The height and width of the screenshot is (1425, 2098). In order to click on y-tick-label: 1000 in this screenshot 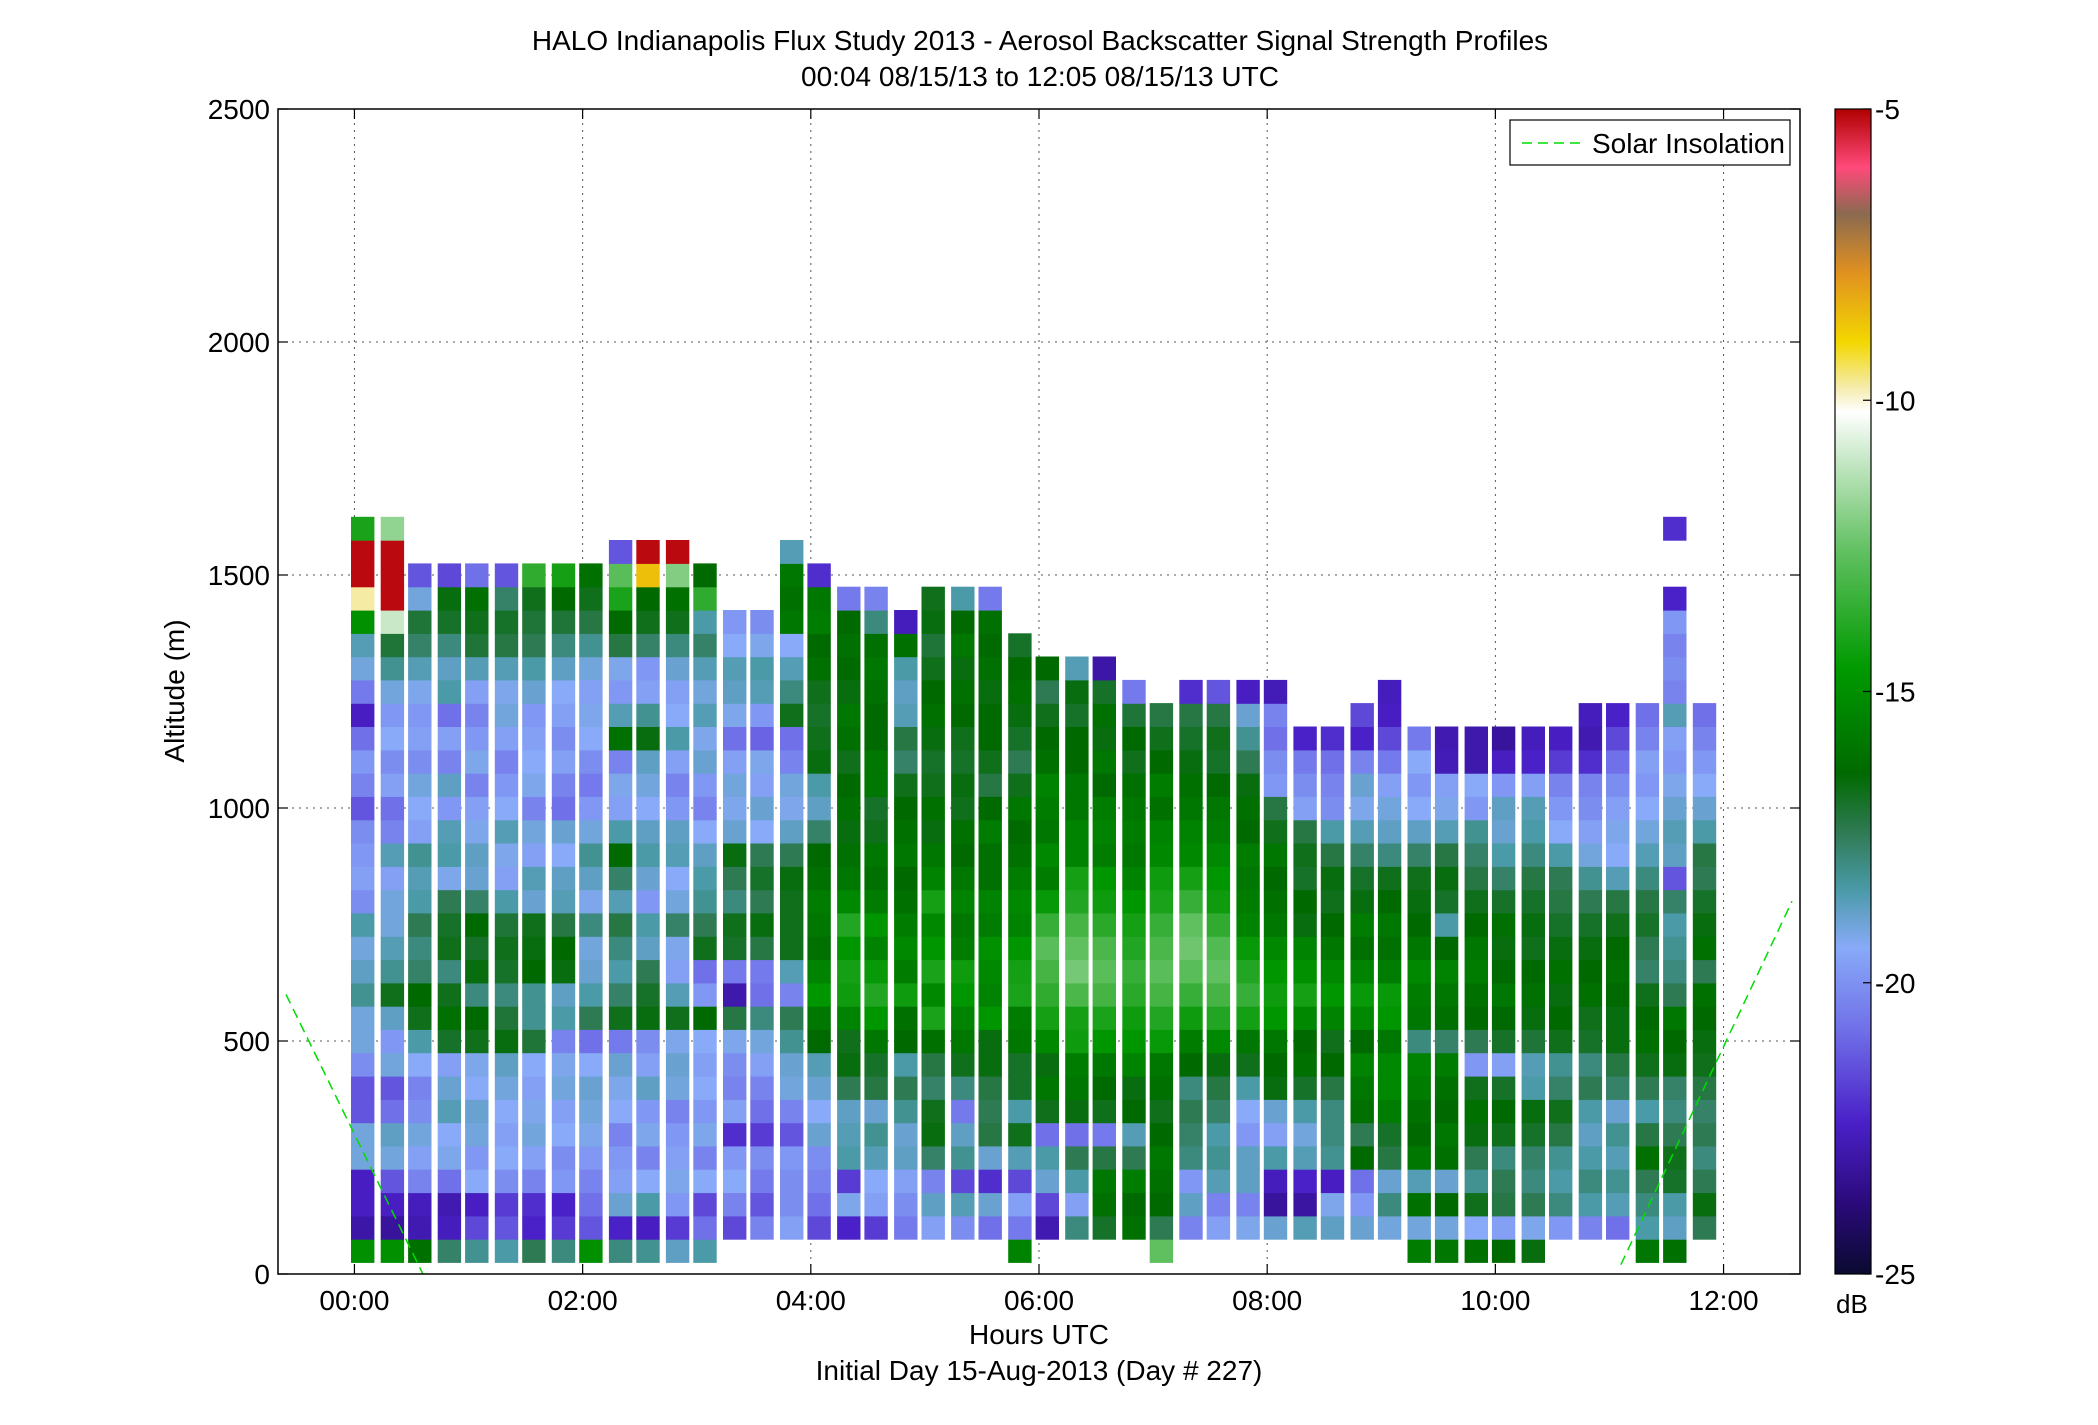, I will do `click(239, 808)`.